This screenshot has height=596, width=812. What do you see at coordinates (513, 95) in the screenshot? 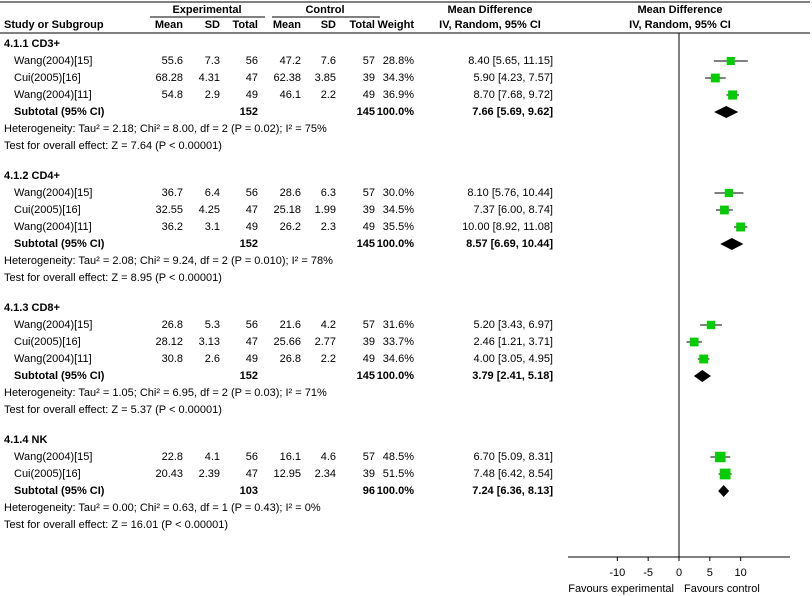
I see `md-cell: 8.70 [7.68, 9.72]` at bounding box center [513, 95].